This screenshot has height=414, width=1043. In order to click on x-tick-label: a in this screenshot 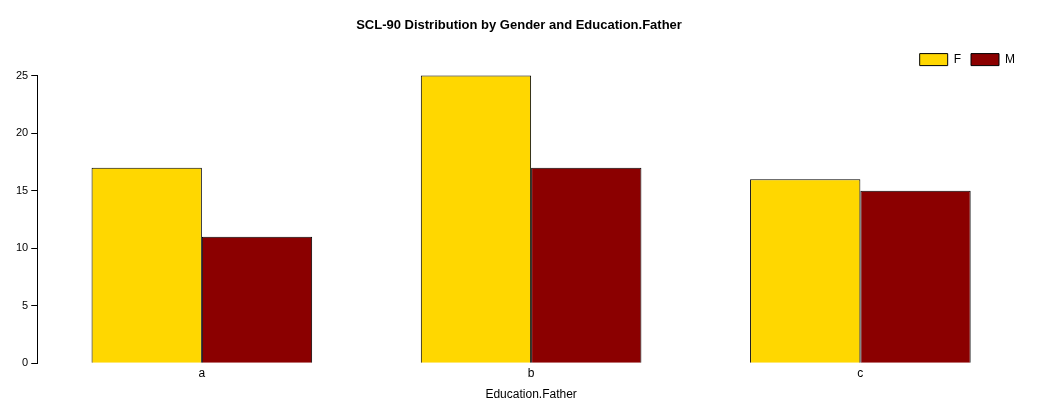, I will do `click(202, 372)`.